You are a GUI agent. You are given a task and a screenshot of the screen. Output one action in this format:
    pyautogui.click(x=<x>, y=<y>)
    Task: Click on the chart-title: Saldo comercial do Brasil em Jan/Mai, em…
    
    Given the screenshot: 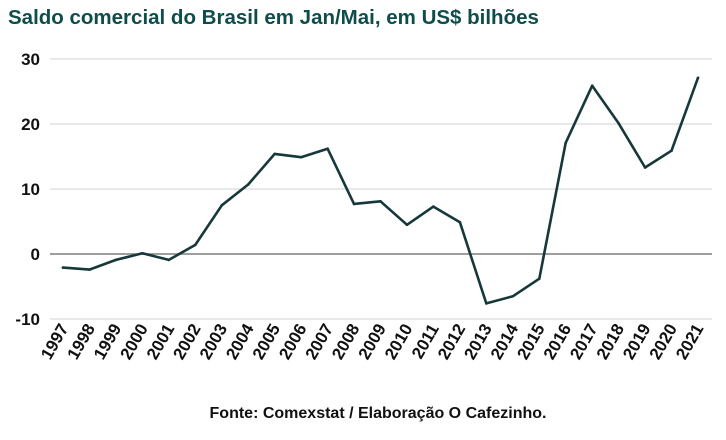 What is the action you would take?
    pyautogui.click(x=273, y=17)
    